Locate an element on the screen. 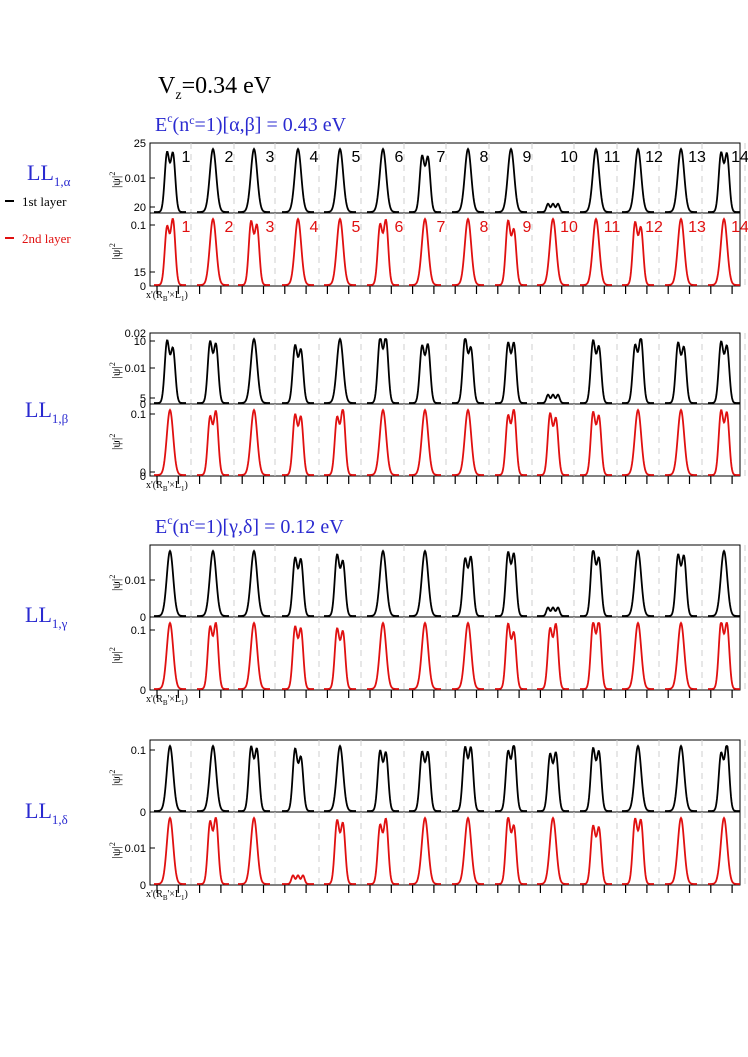 This screenshot has width=748, height=1057. ll-label-delta: LL1,δ is located at coordinates (46, 812).